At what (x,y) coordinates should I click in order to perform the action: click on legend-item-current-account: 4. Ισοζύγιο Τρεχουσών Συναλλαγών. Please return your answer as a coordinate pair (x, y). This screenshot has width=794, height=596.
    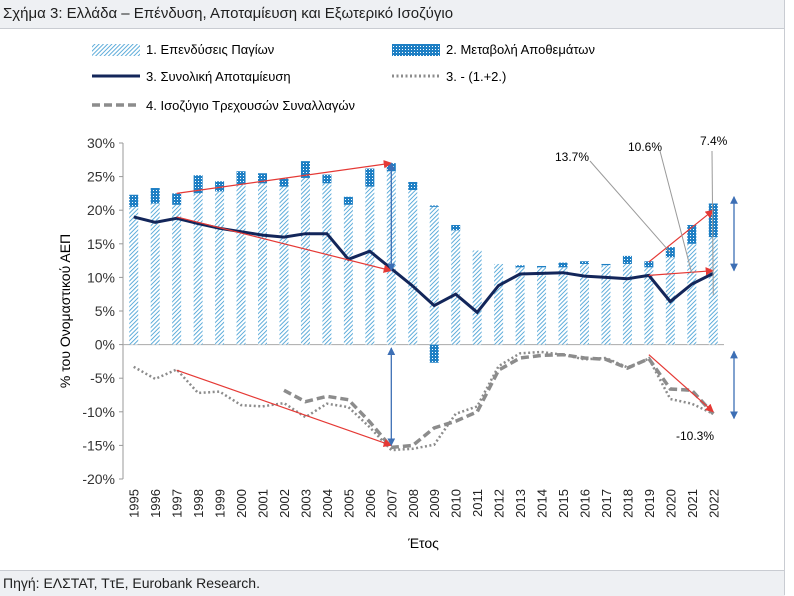
    Looking at the image, I should click on (223, 105).